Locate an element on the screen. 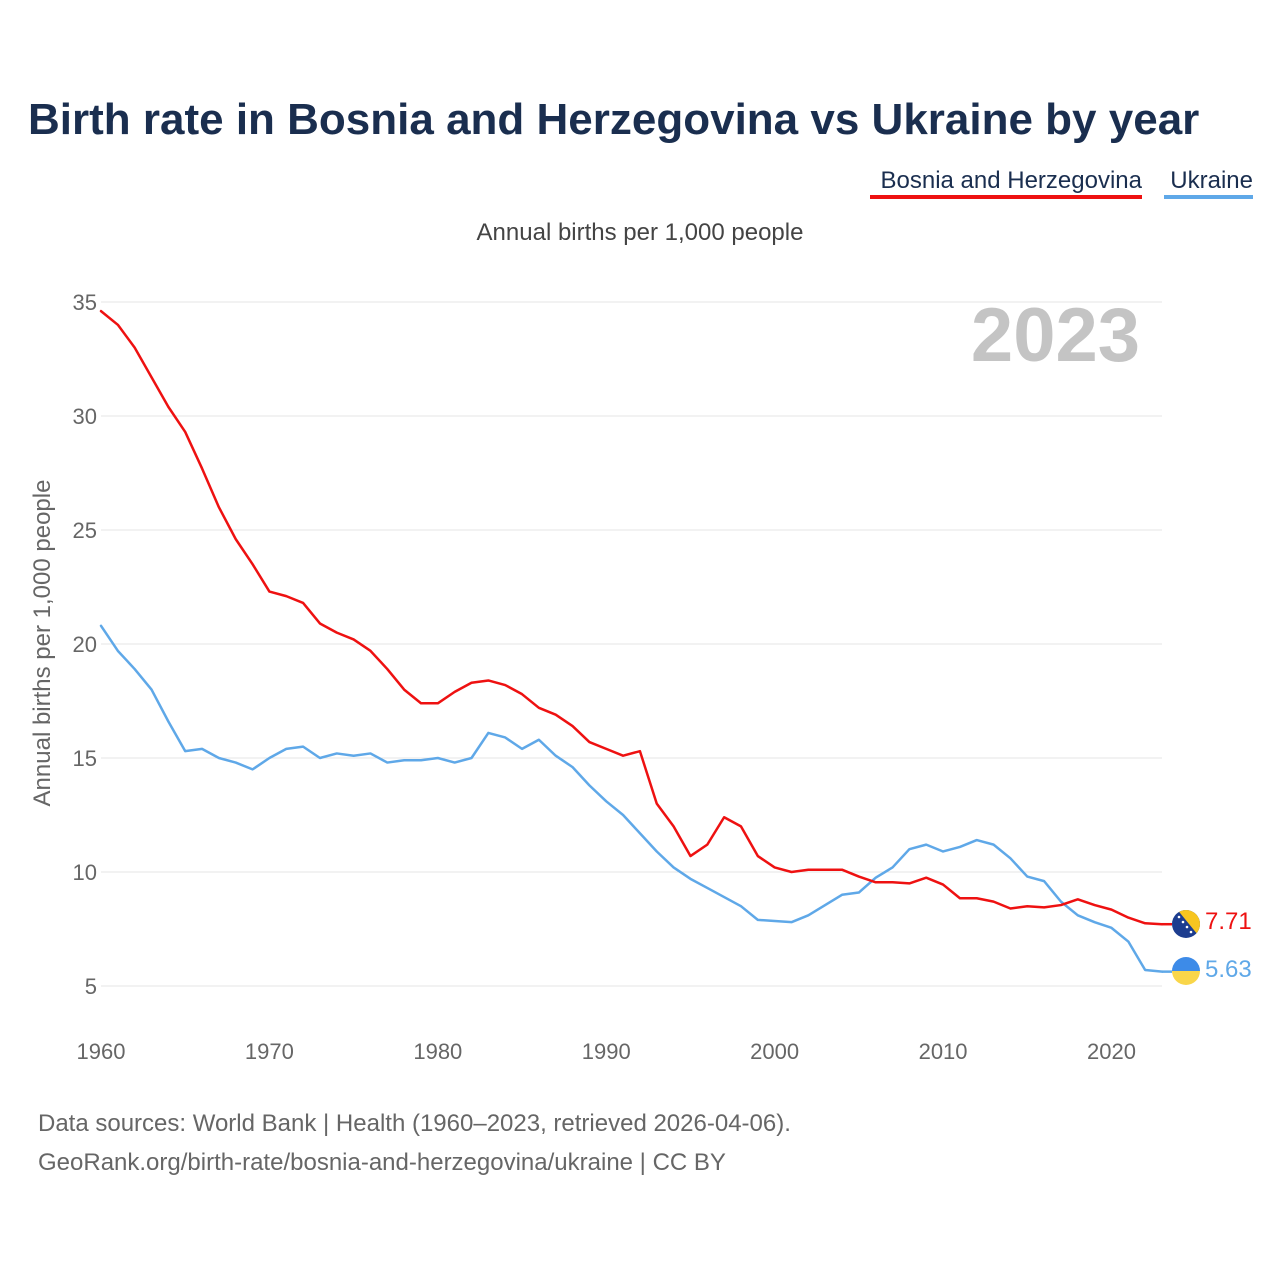 The height and width of the screenshot is (1280, 1280). x-axis-ticks: 1960 1970 1980 1990 2000 2010 2020 is located at coordinates (606, 1051).